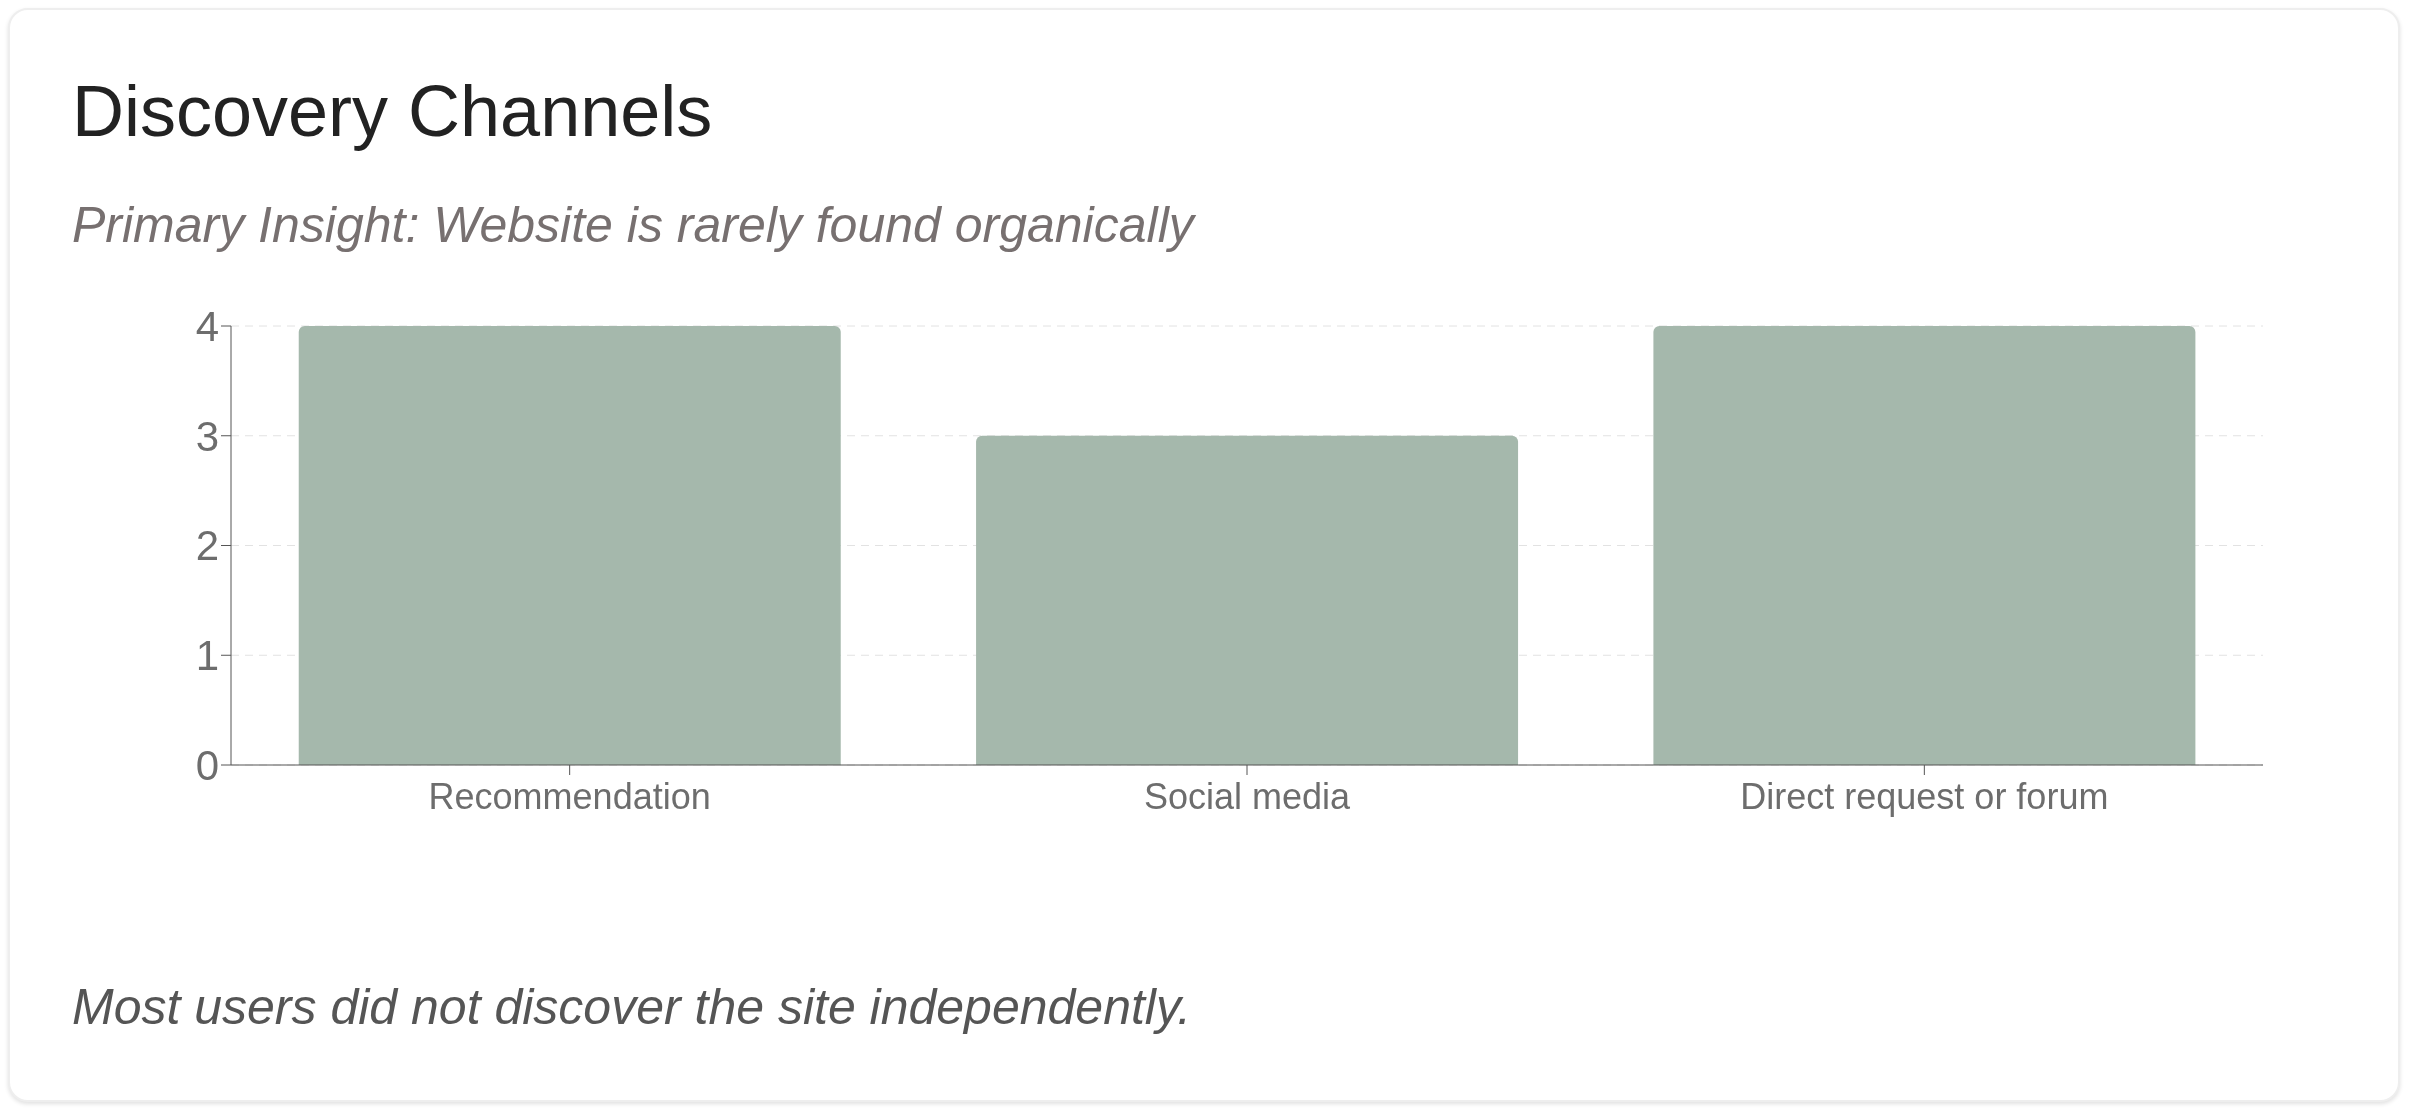 This screenshot has height=1112, width=2412. I want to click on x-tick-label: Social media, so click(1247, 796).